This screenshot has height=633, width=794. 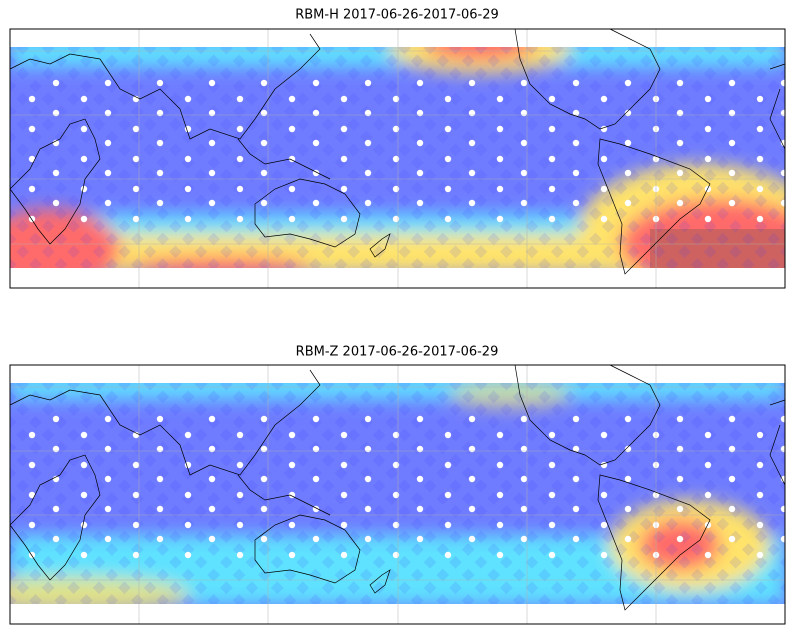 What do you see at coordinates (397, 352) in the screenshot?
I see `map-title: RBM-Z 2017-06-26-2017-06-29` at bounding box center [397, 352].